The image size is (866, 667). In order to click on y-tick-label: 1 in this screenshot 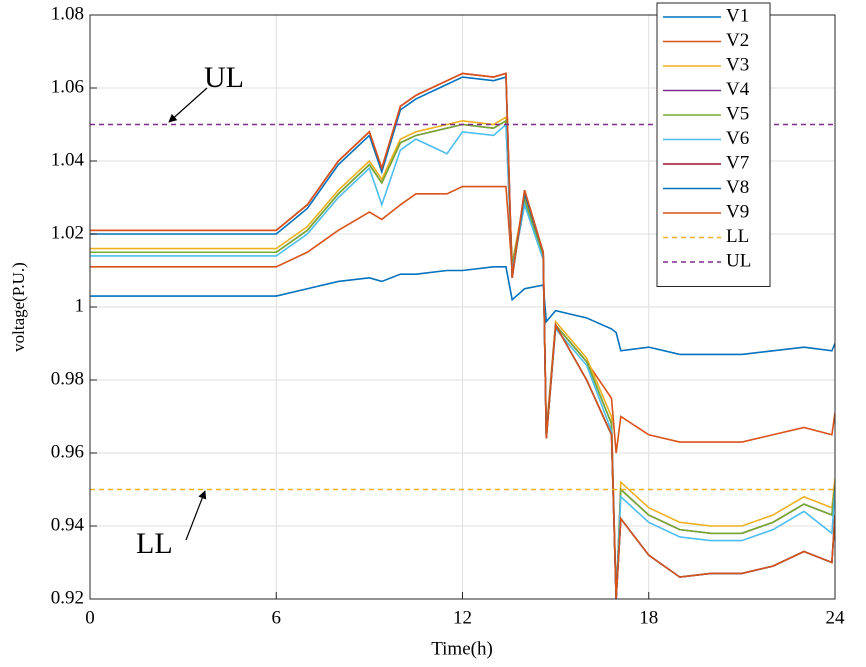, I will do `click(80, 305)`.